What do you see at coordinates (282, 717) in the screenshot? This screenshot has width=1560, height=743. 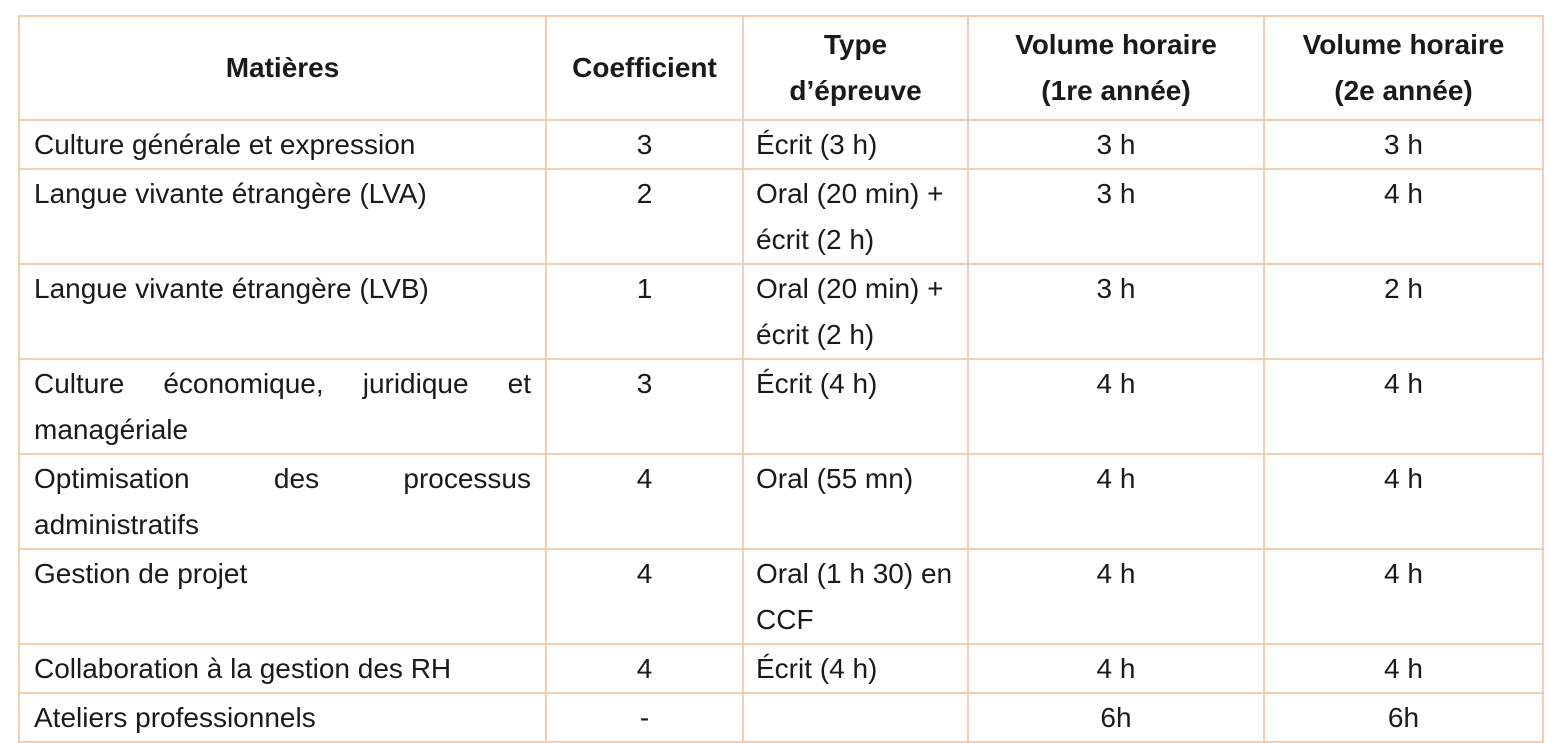 I see `cell-matiere: Ateliers professionnels` at bounding box center [282, 717].